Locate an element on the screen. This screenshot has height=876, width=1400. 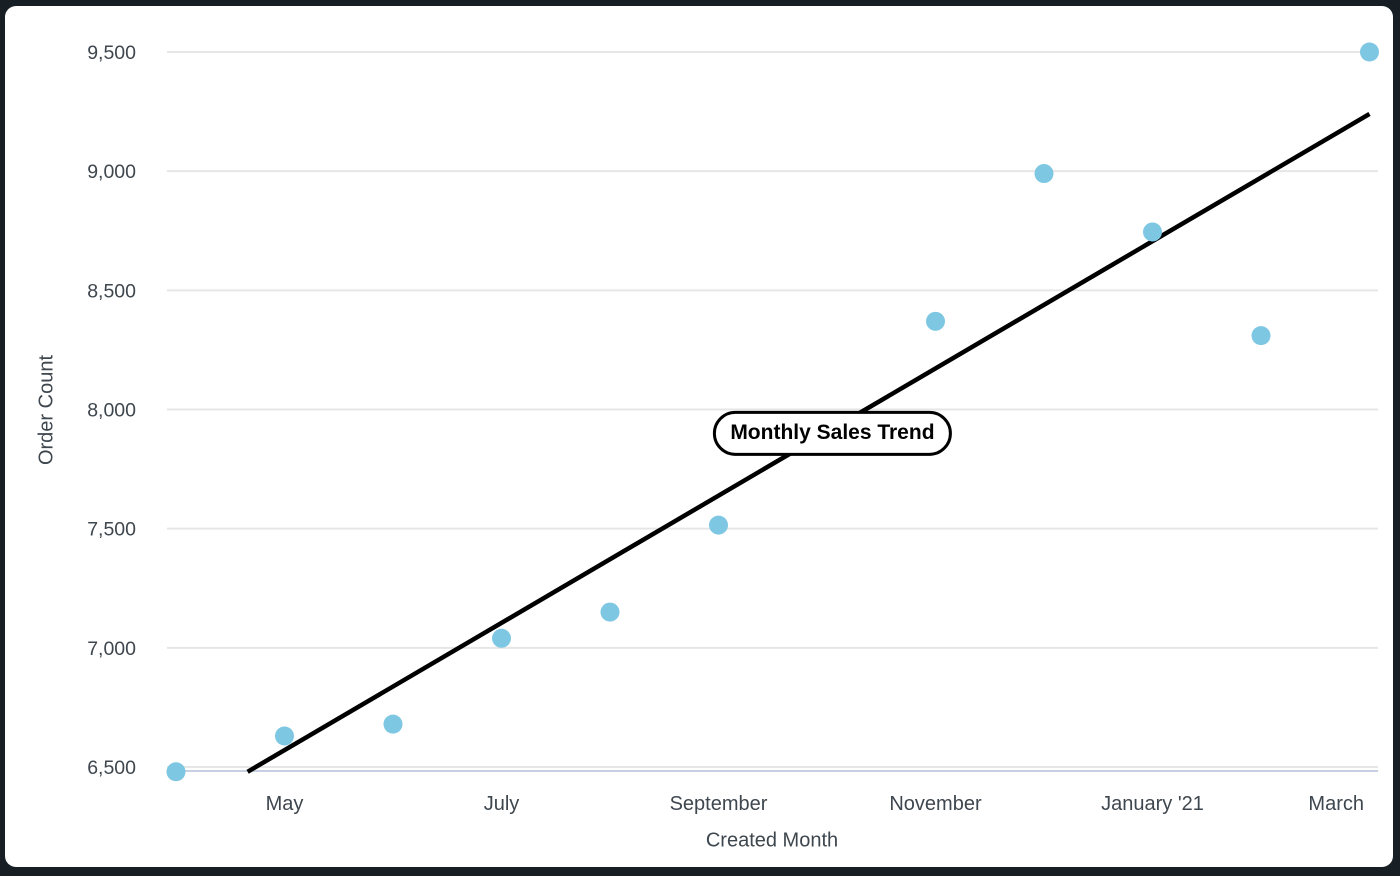
x-tick-label: July is located at coordinates (502, 804).